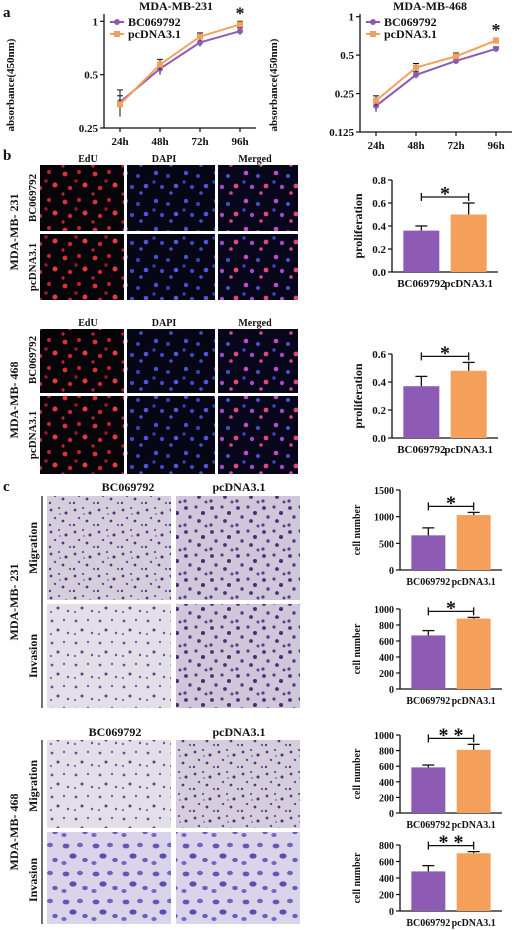 The image size is (520, 930). What do you see at coordinates (379, 411) in the screenshot?
I see `y-tick-label: 0.2` at bounding box center [379, 411].